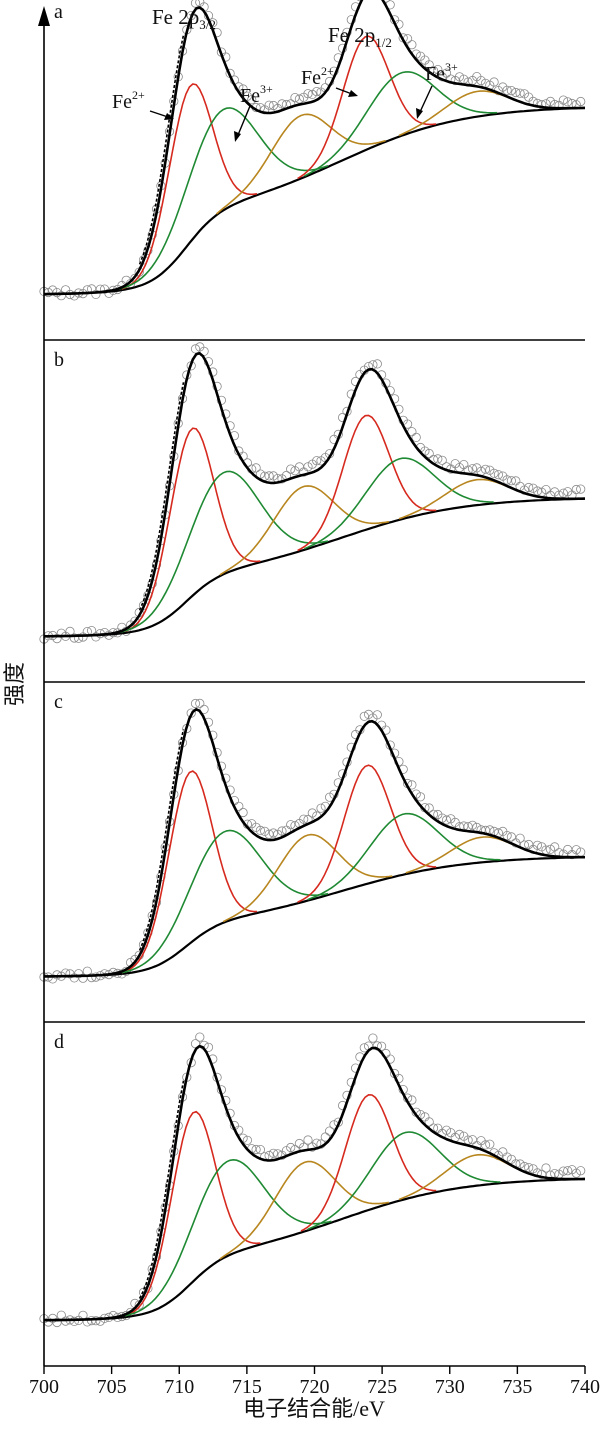 This screenshot has width=600, height=1430. I want to click on background-line, so click(315, 567).